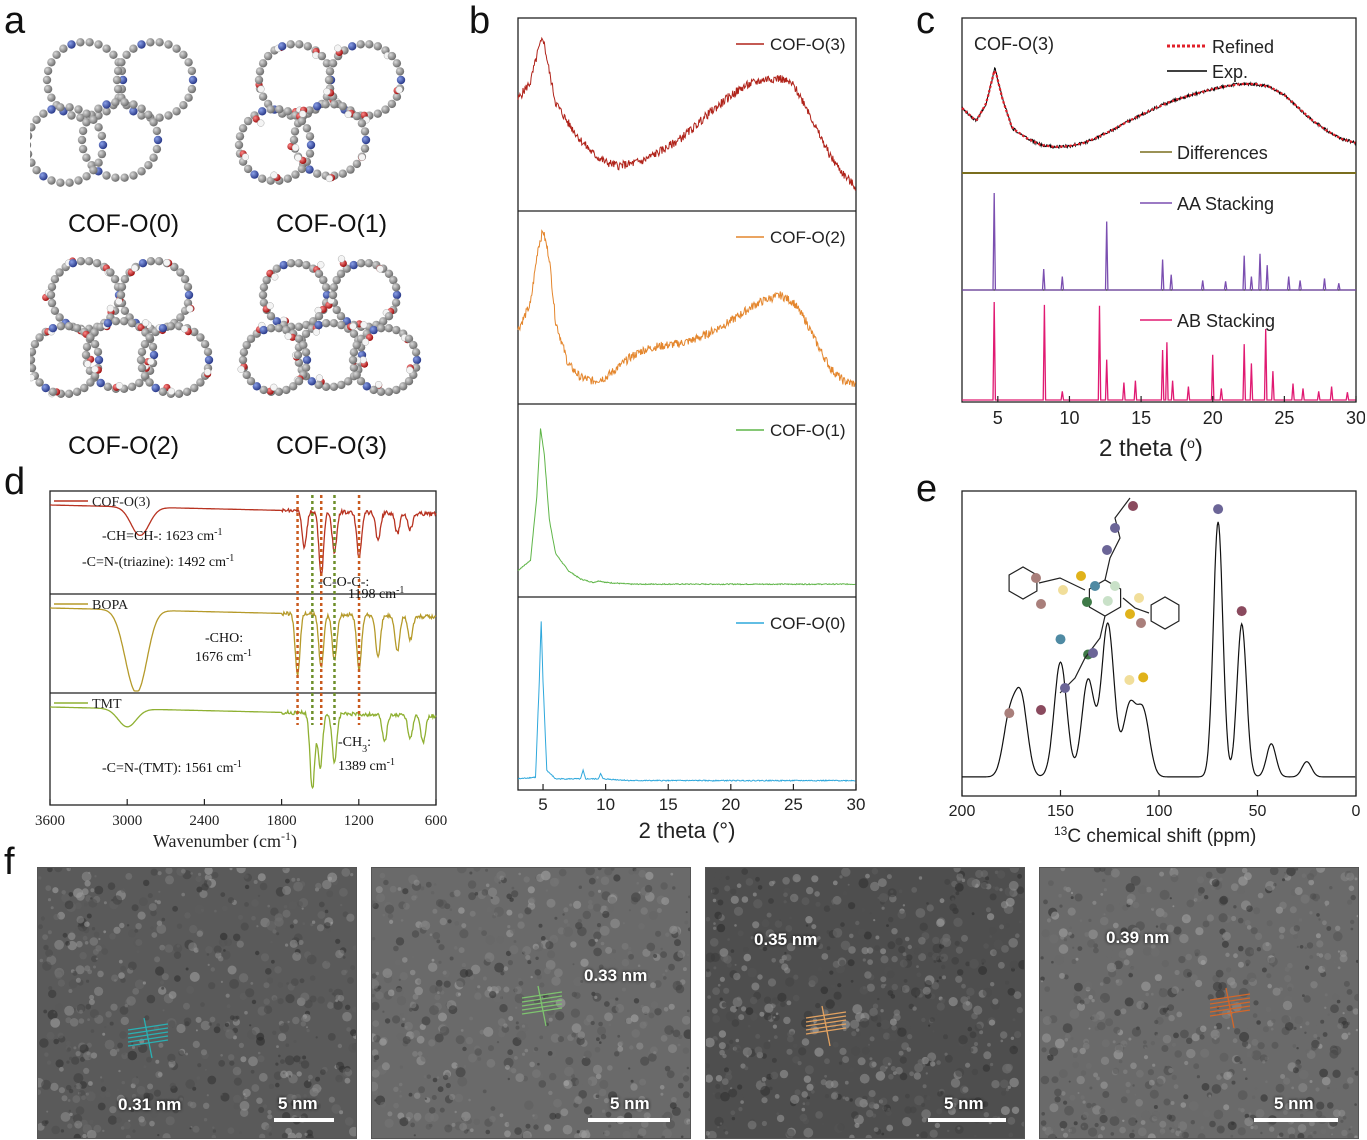 The image size is (1367, 1140). I want to click on peak-marker, so click(1129, 680).